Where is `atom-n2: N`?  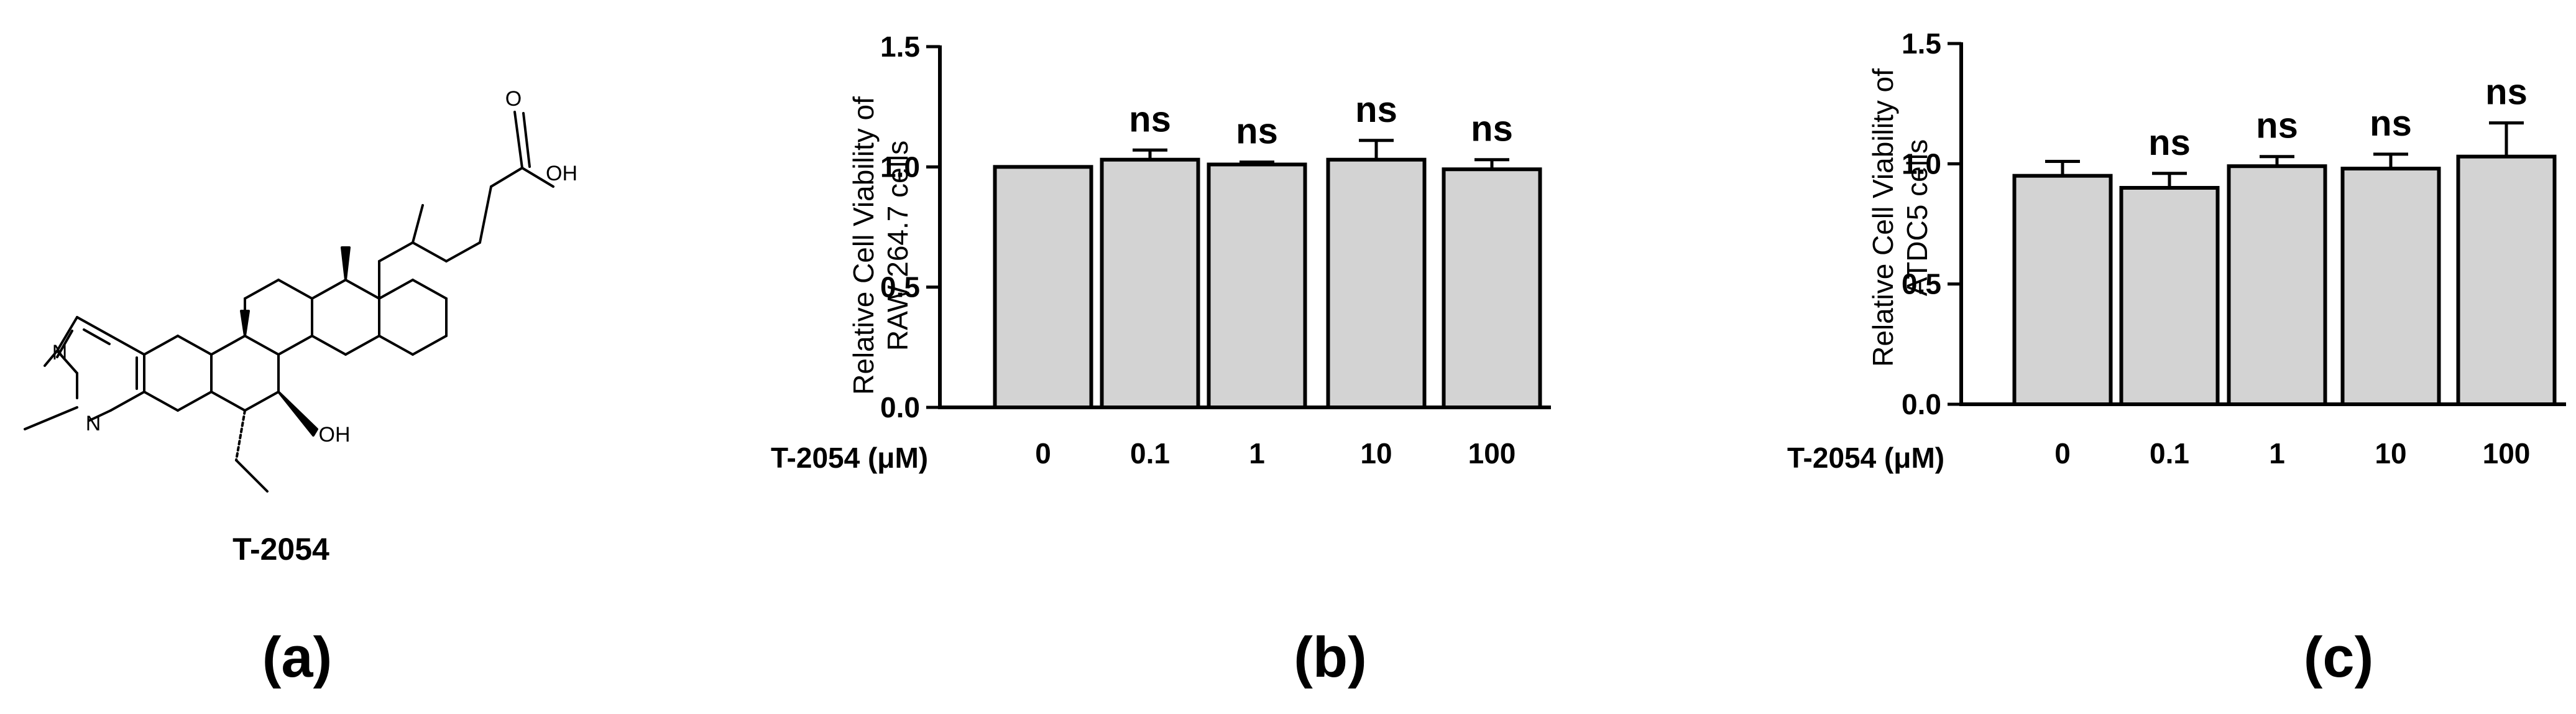
atom-n2: N is located at coordinates (93, 424).